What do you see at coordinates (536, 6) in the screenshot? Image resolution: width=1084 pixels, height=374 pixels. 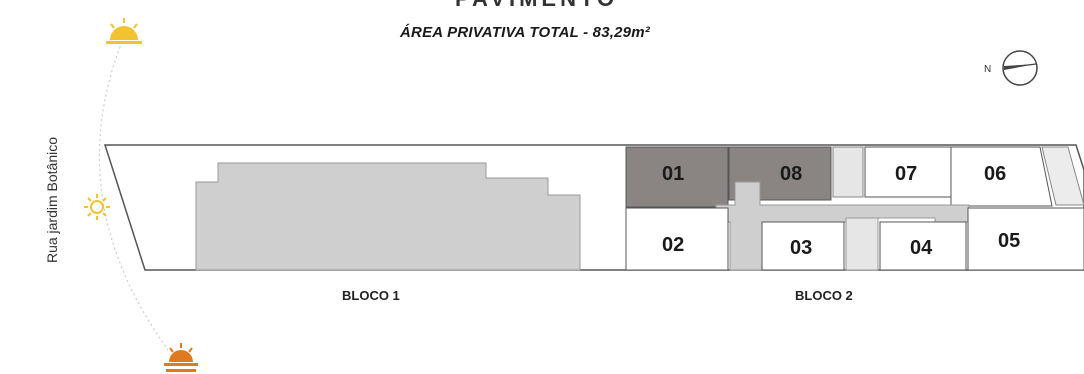 I see `page-title-partial: PAVIMENTO` at bounding box center [536, 6].